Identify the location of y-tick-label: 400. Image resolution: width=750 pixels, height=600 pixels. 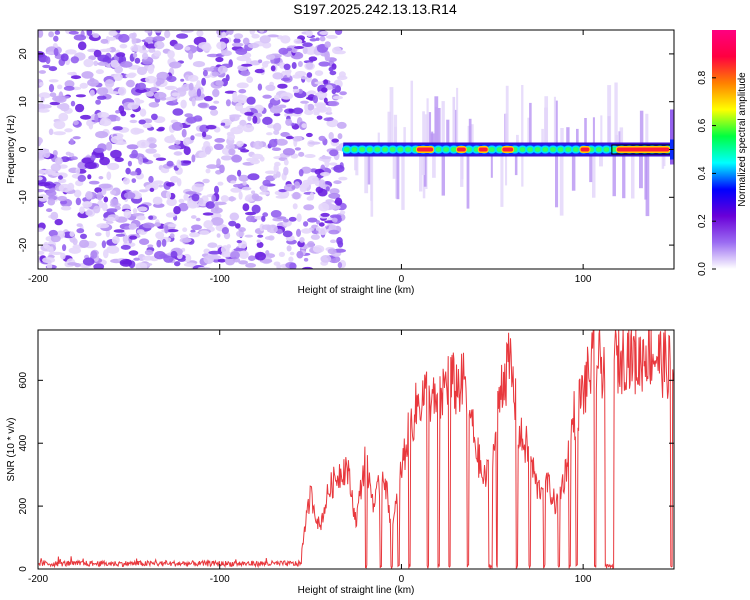
(23, 442).